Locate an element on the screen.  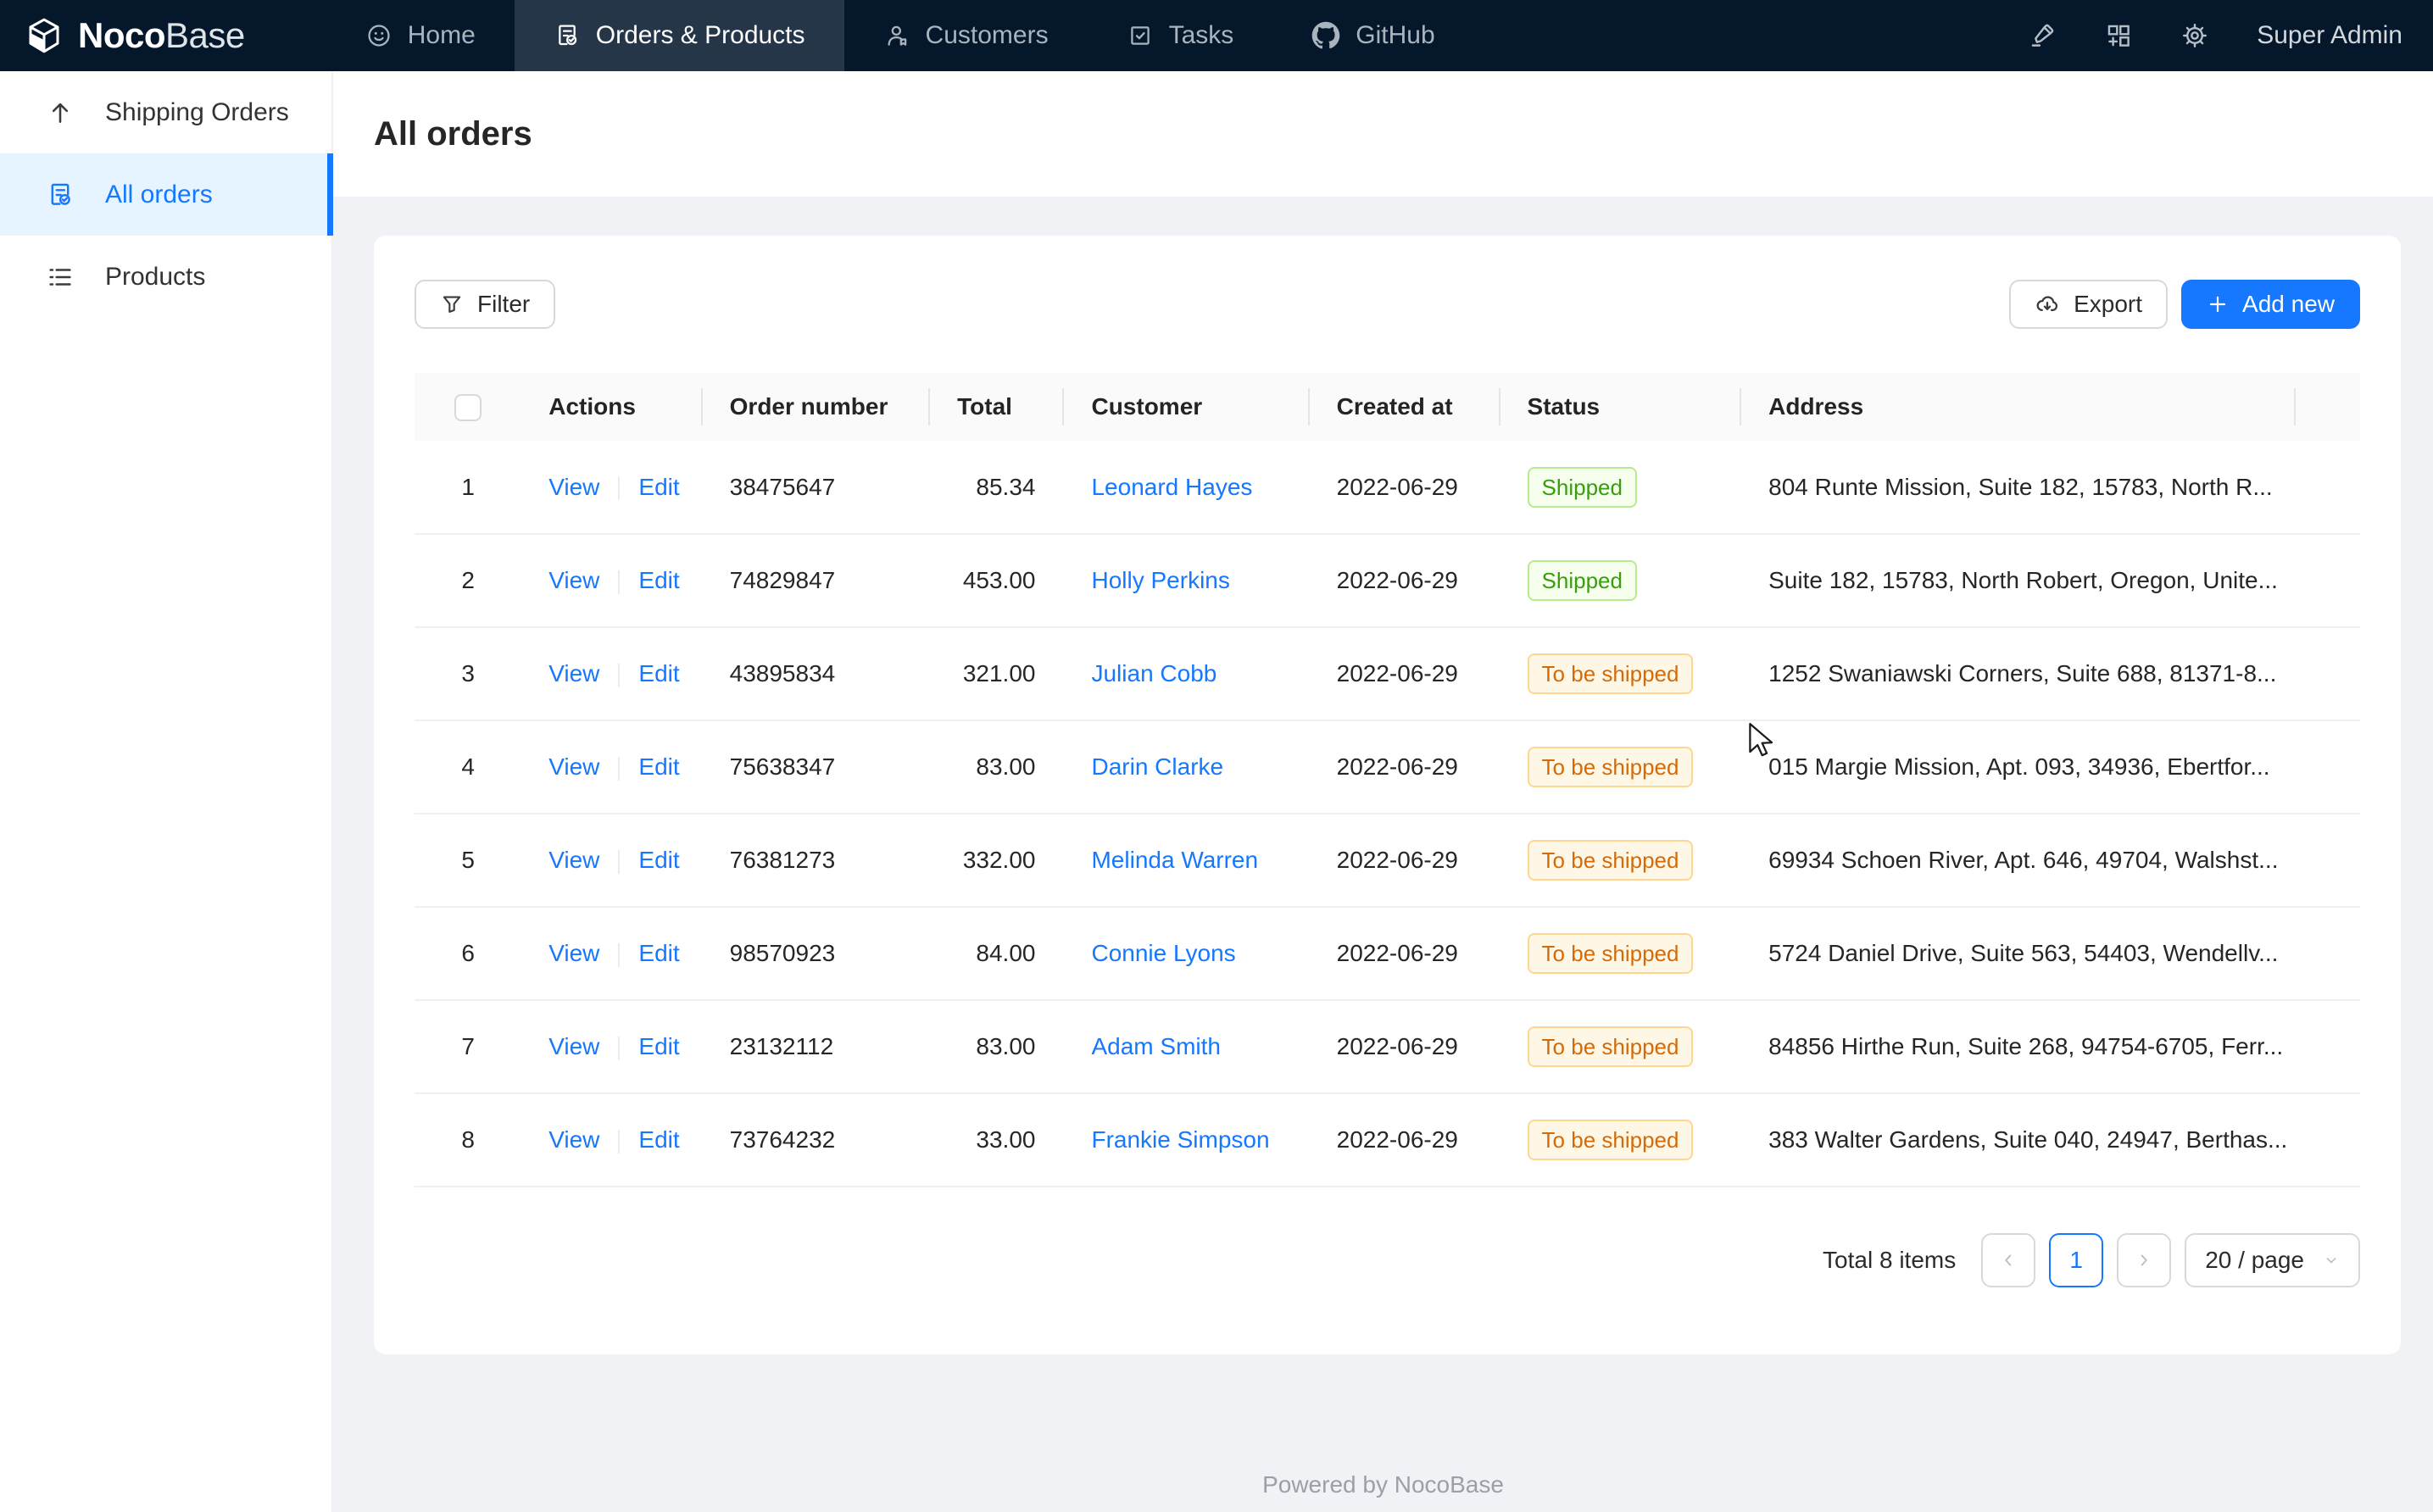
sidebar: Shipping Orders All orders Products is located at coordinates (166, 792).